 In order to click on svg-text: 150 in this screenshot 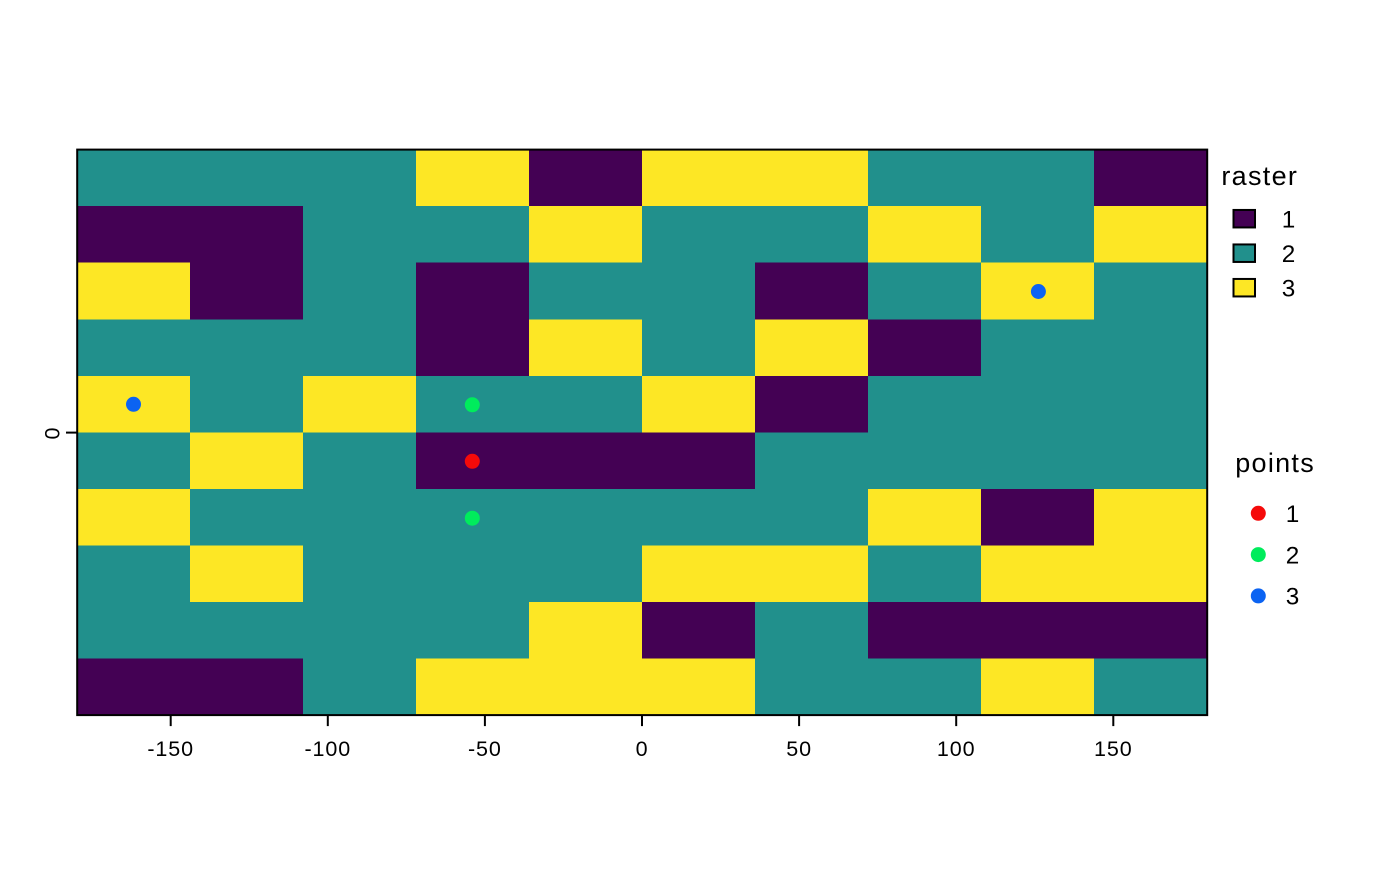, I will do `click(1113, 749)`.